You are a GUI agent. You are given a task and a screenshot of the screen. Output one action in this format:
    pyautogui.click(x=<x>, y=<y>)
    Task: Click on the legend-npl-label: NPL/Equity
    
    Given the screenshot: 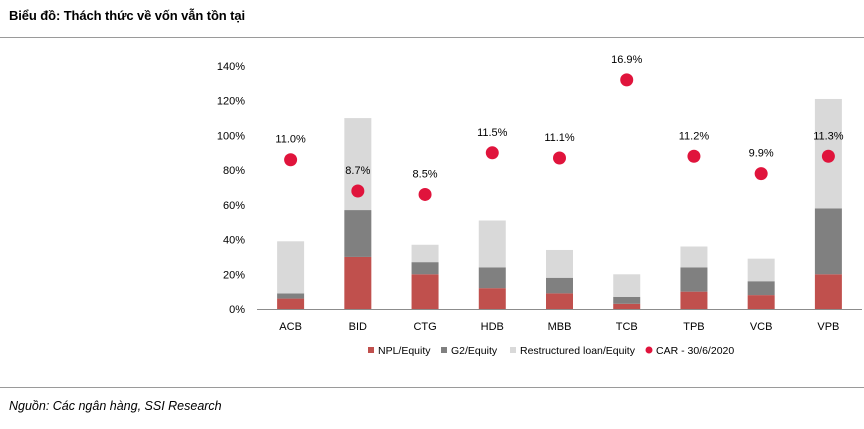 What is the action you would take?
    pyautogui.click(x=404, y=351)
    